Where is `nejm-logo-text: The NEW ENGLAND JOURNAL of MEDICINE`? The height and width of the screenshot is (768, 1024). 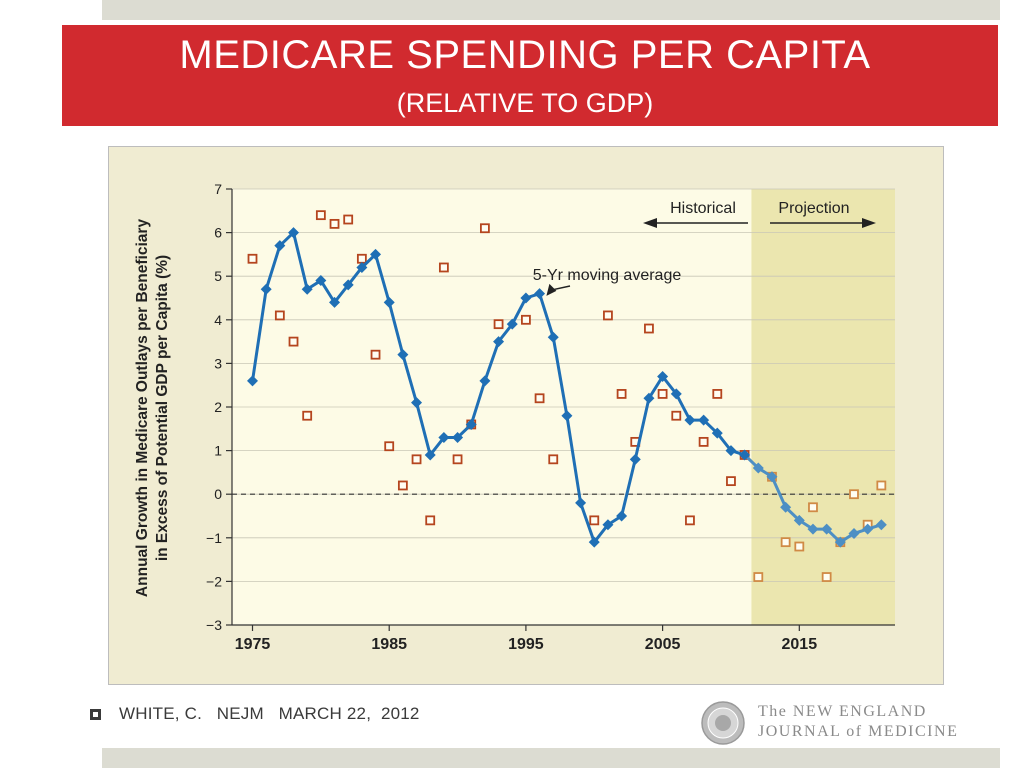
nejm-logo-text: The NEW ENGLAND JOURNAL of MEDICINE is located at coordinates (858, 722).